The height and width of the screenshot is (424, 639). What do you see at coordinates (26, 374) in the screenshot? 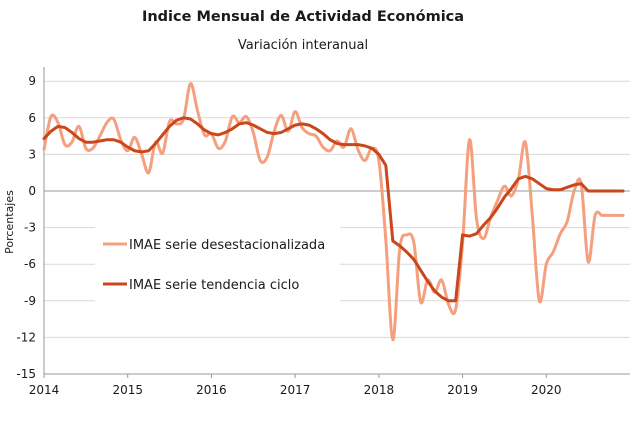
I see `y-tick-label: -15` at bounding box center [26, 374].